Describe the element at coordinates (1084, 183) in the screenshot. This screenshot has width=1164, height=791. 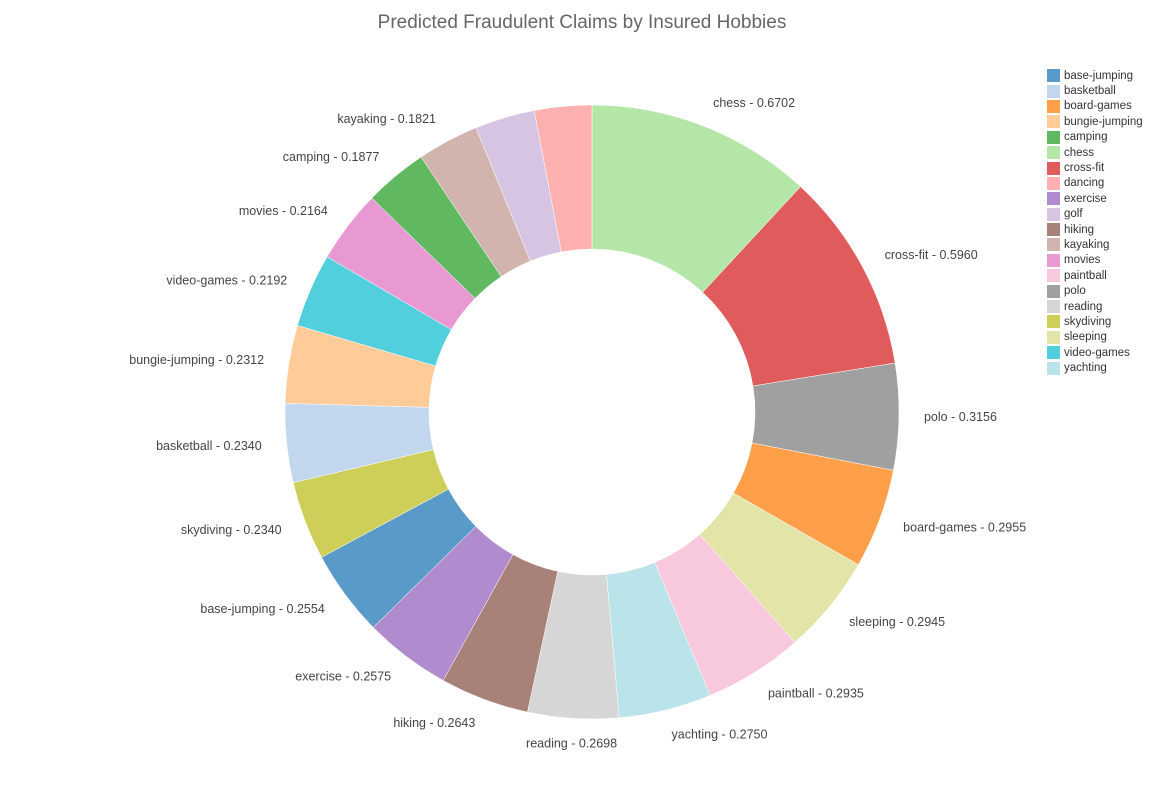
I see `legend-label: dancing` at that location.